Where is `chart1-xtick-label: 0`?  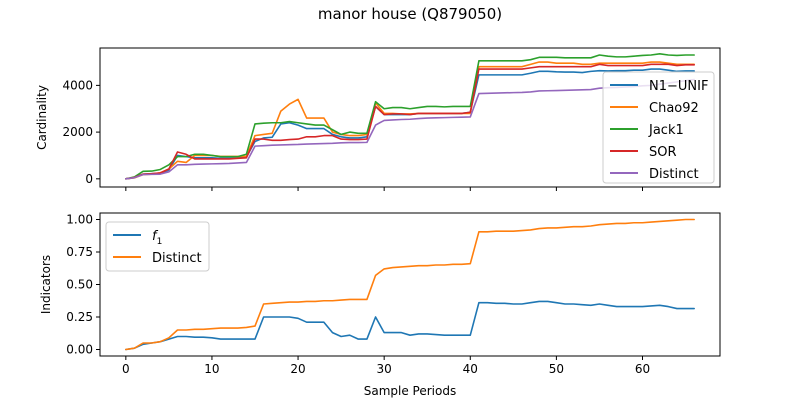 chart1-xtick-label: 0 is located at coordinates (126, 369).